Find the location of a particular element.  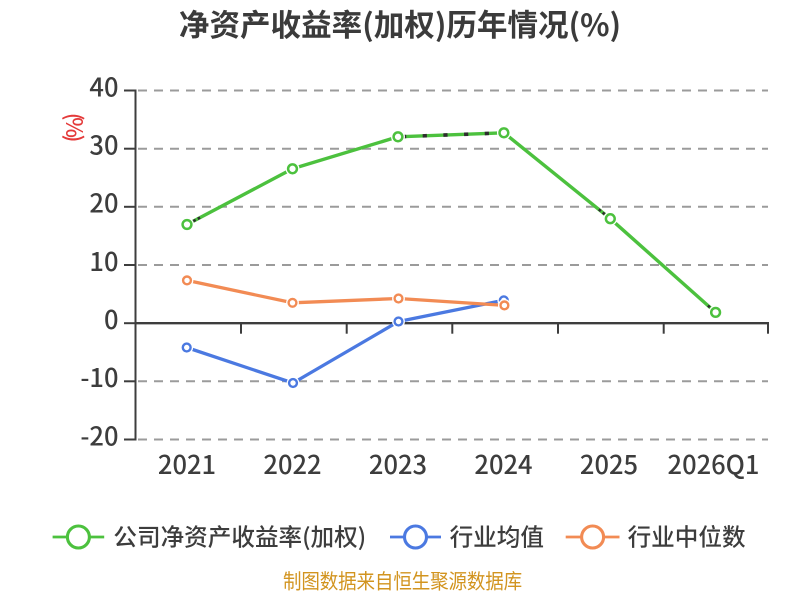

svg-text: 2025 is located at coordinates (609, 463).